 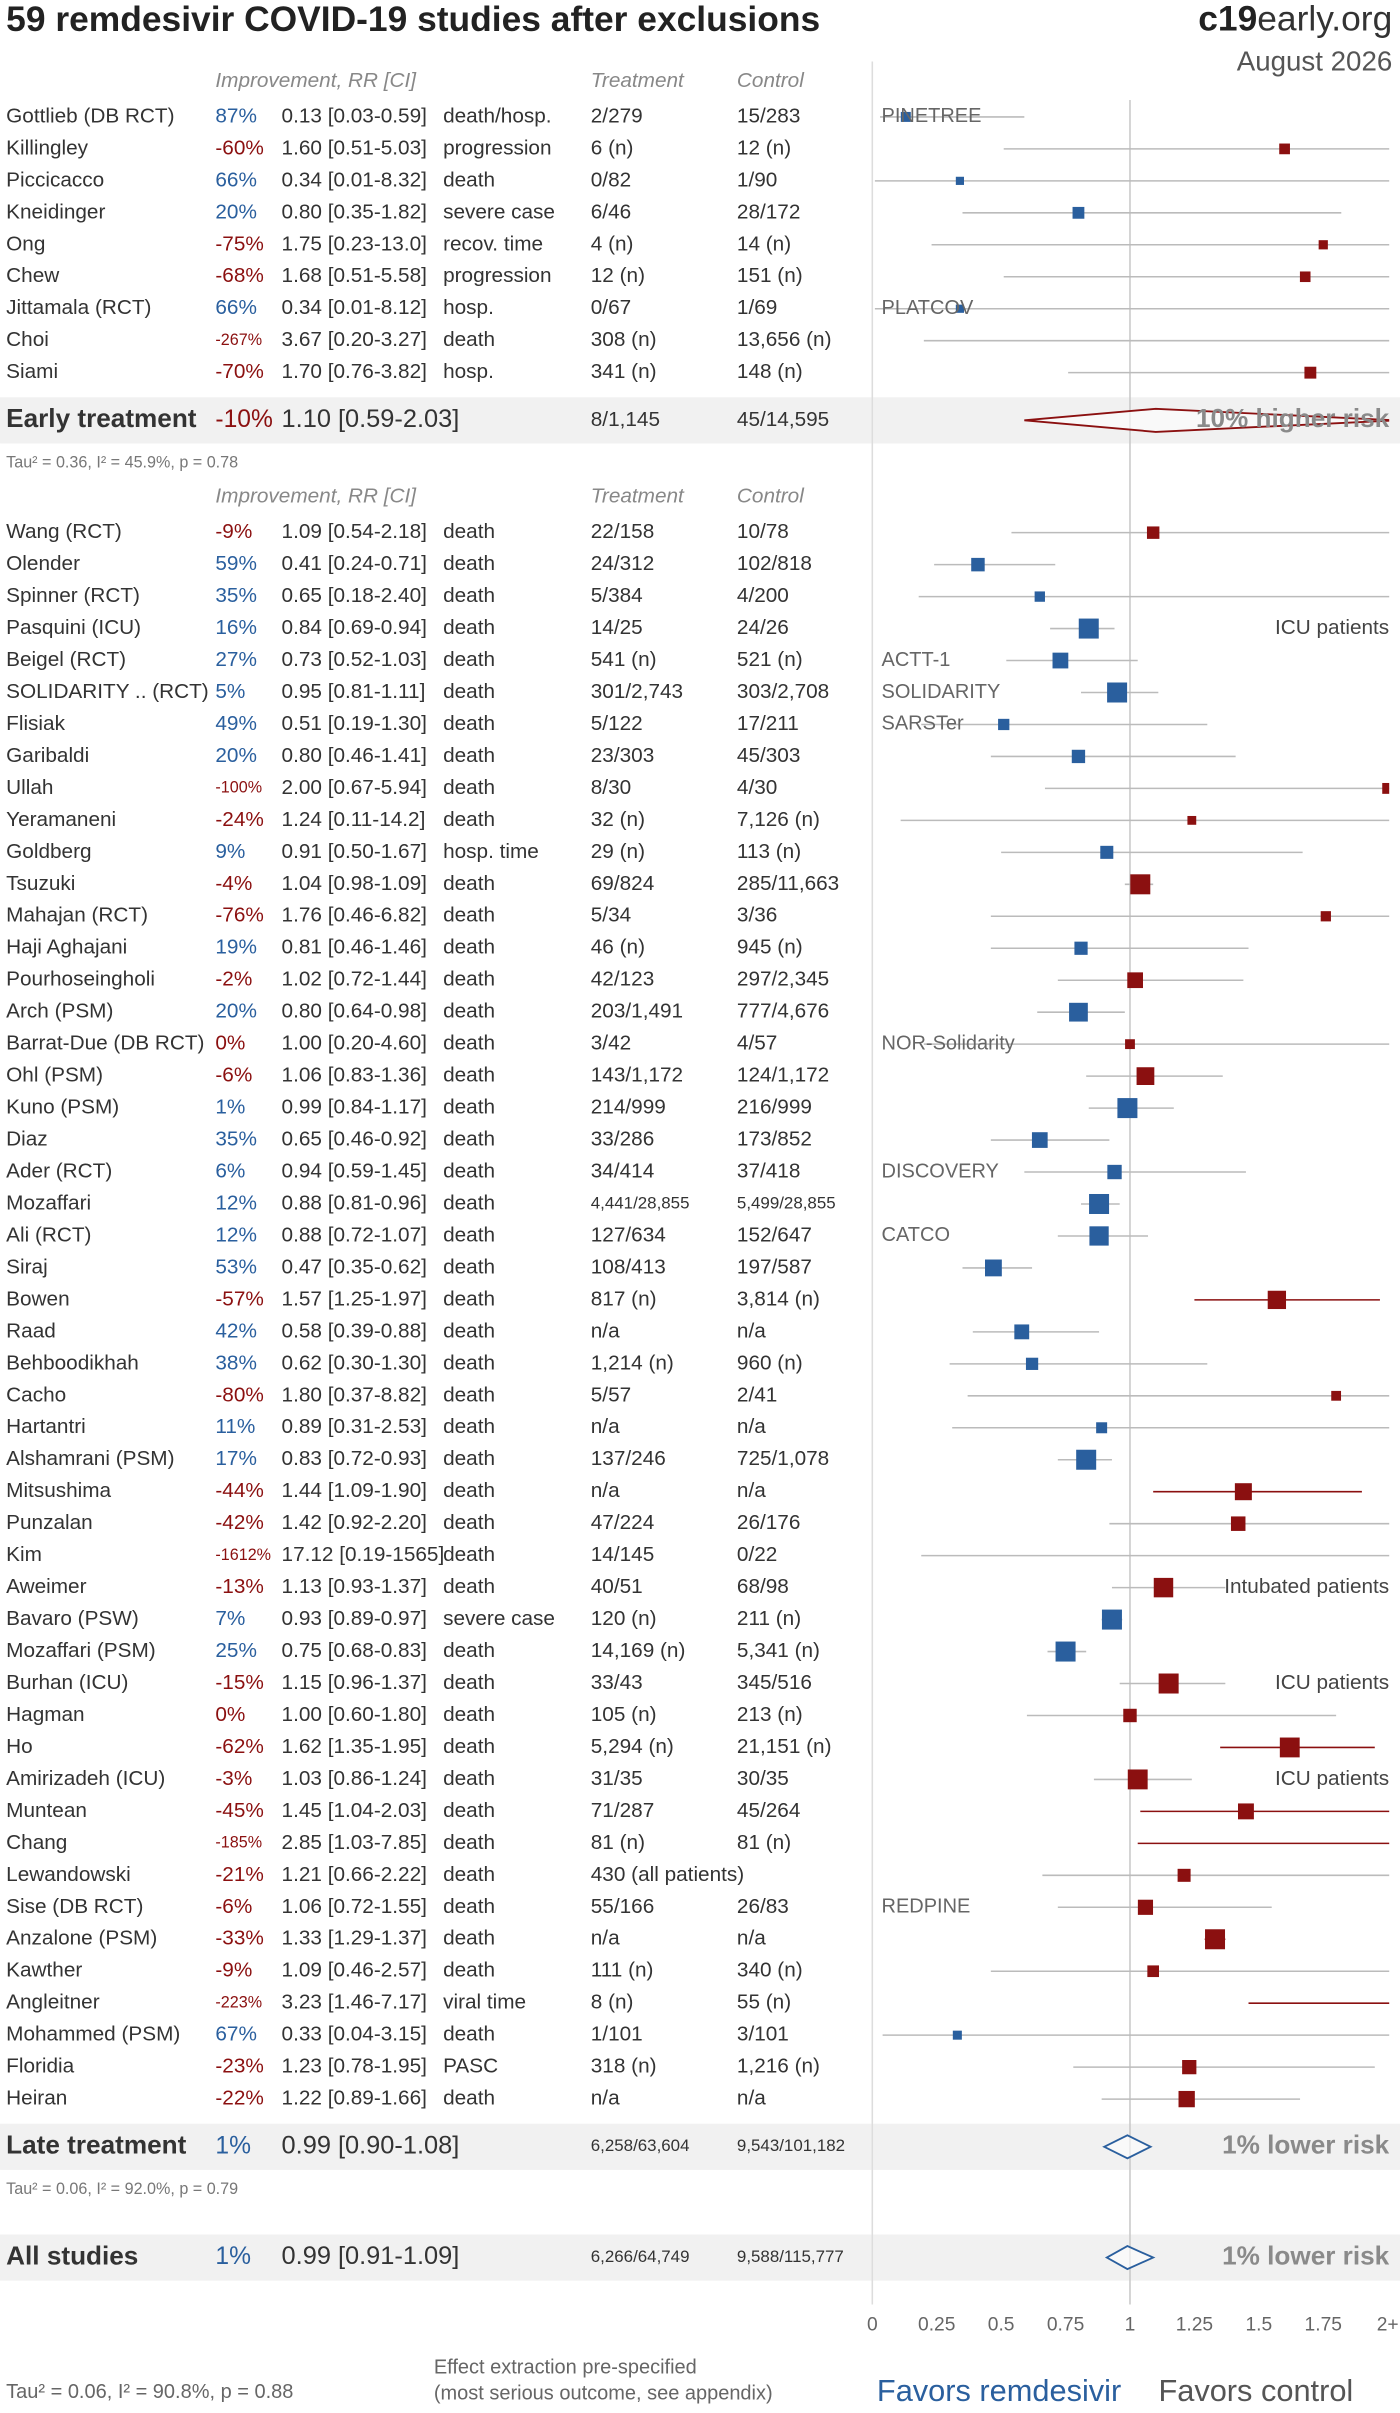 What do you see at coordinates (107, 691) in the screenshot?
I see `study-name: SOLIDARITY .. (RCT)` at bounding box center [107, 691].